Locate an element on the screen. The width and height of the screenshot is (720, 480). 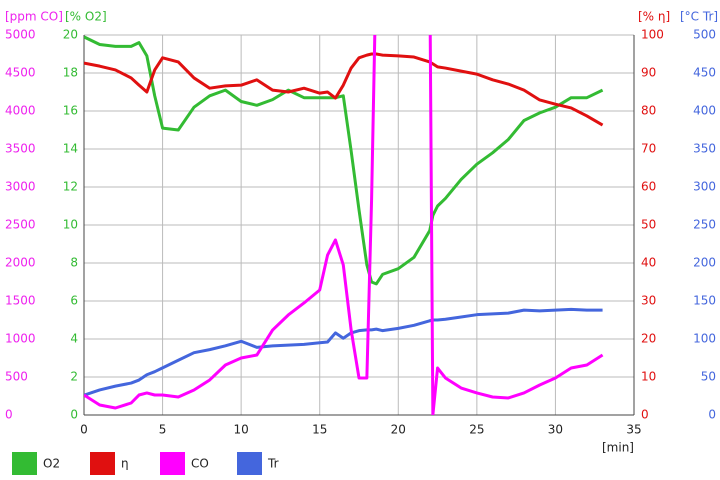
y-tick-label: 3500 is located at coordinates (20, 149).